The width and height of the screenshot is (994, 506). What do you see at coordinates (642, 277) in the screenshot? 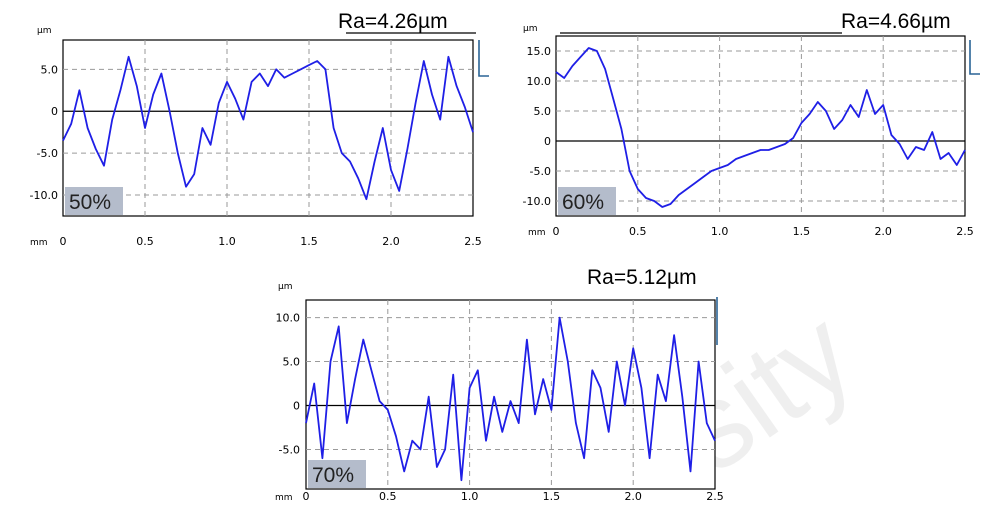
I see `ra-value-label: Ra=5.12µm` at bounding box center [642, 277].